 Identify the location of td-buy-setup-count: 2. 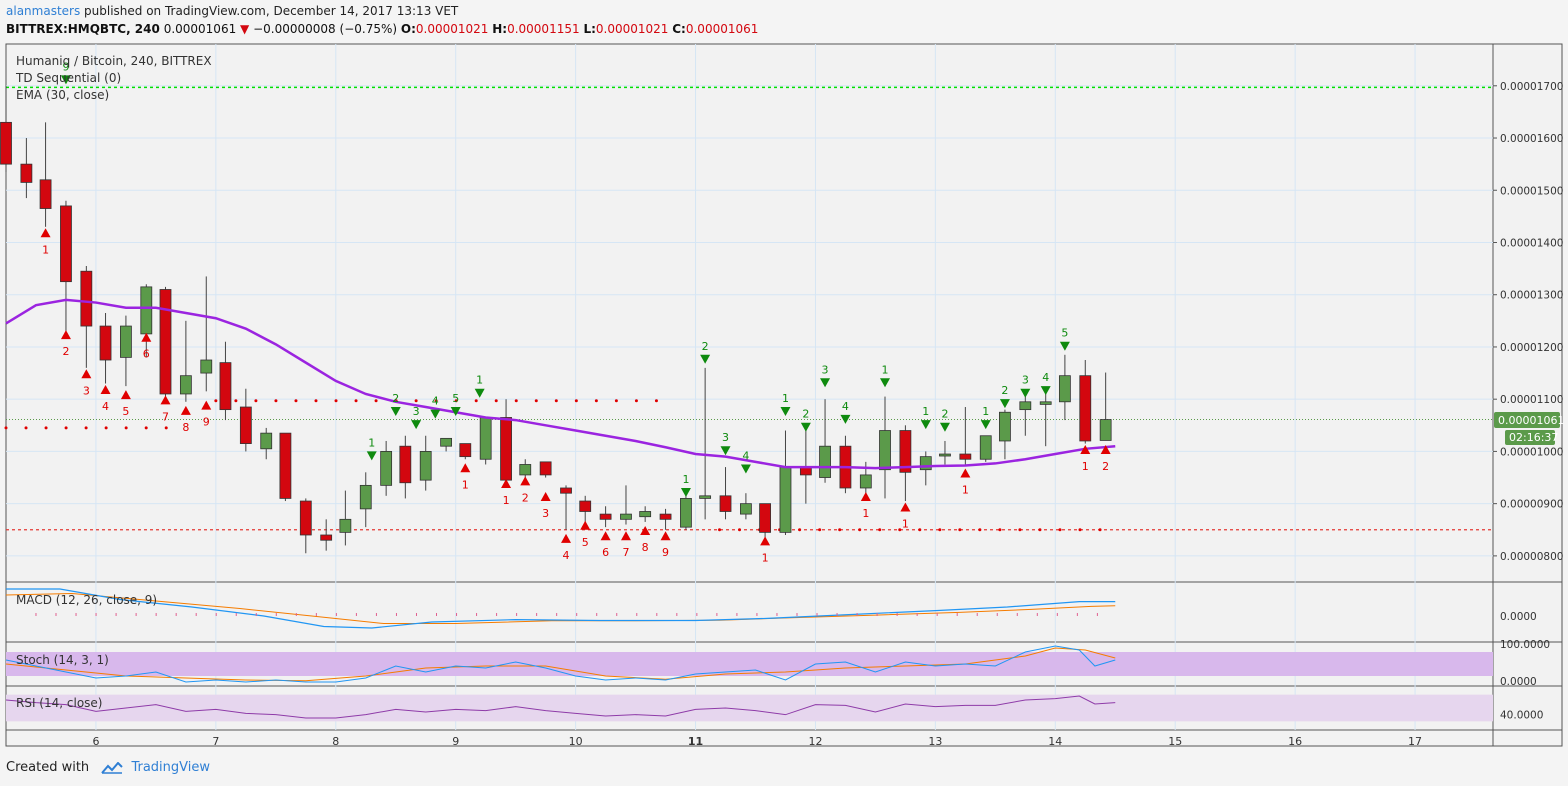
(525, 497).